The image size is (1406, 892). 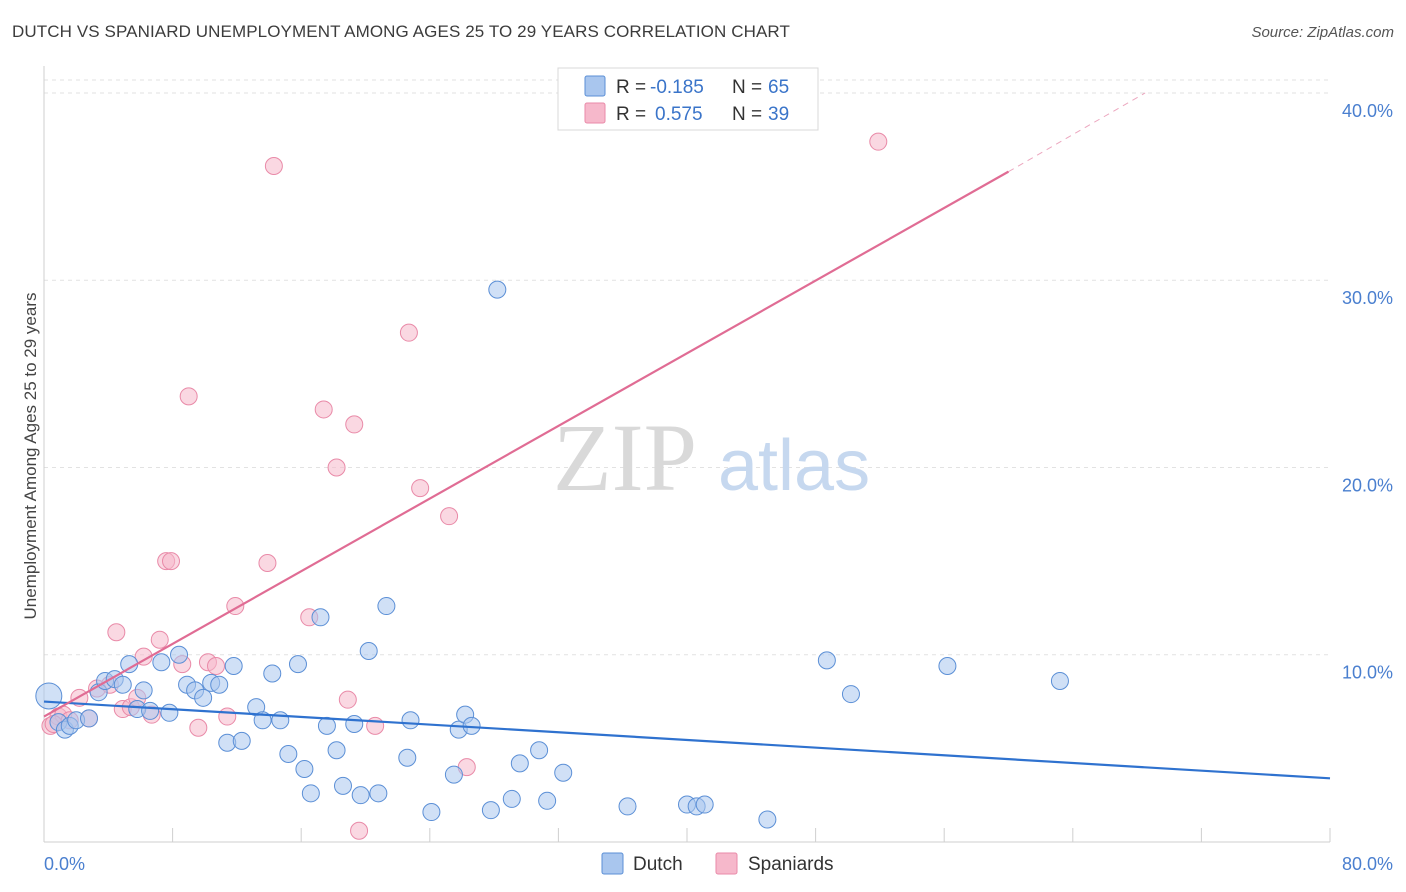 I want to click on legend-swatch-spaniards, so click(x=595, y=113).